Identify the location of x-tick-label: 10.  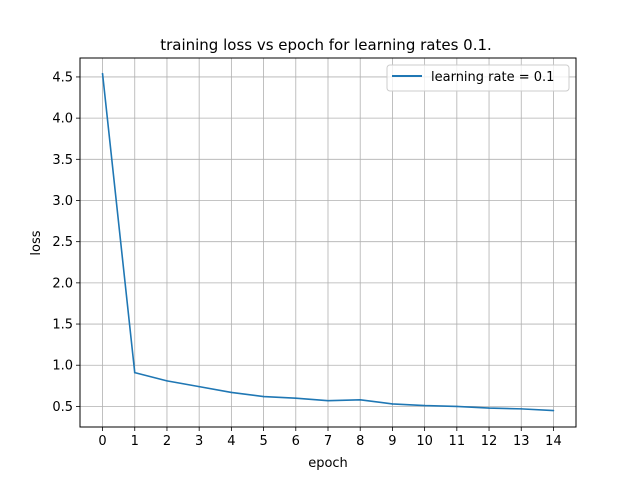
(424, 441).